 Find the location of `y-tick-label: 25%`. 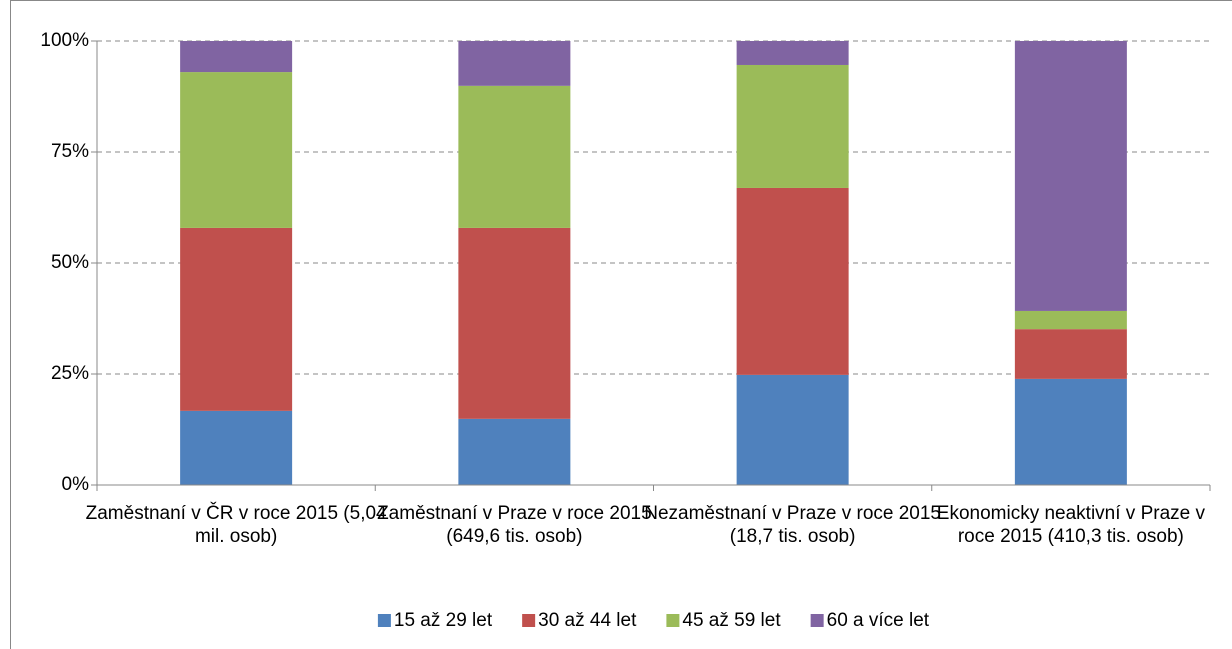

y-tick-label: 25% is located at coordinates (70, 373).